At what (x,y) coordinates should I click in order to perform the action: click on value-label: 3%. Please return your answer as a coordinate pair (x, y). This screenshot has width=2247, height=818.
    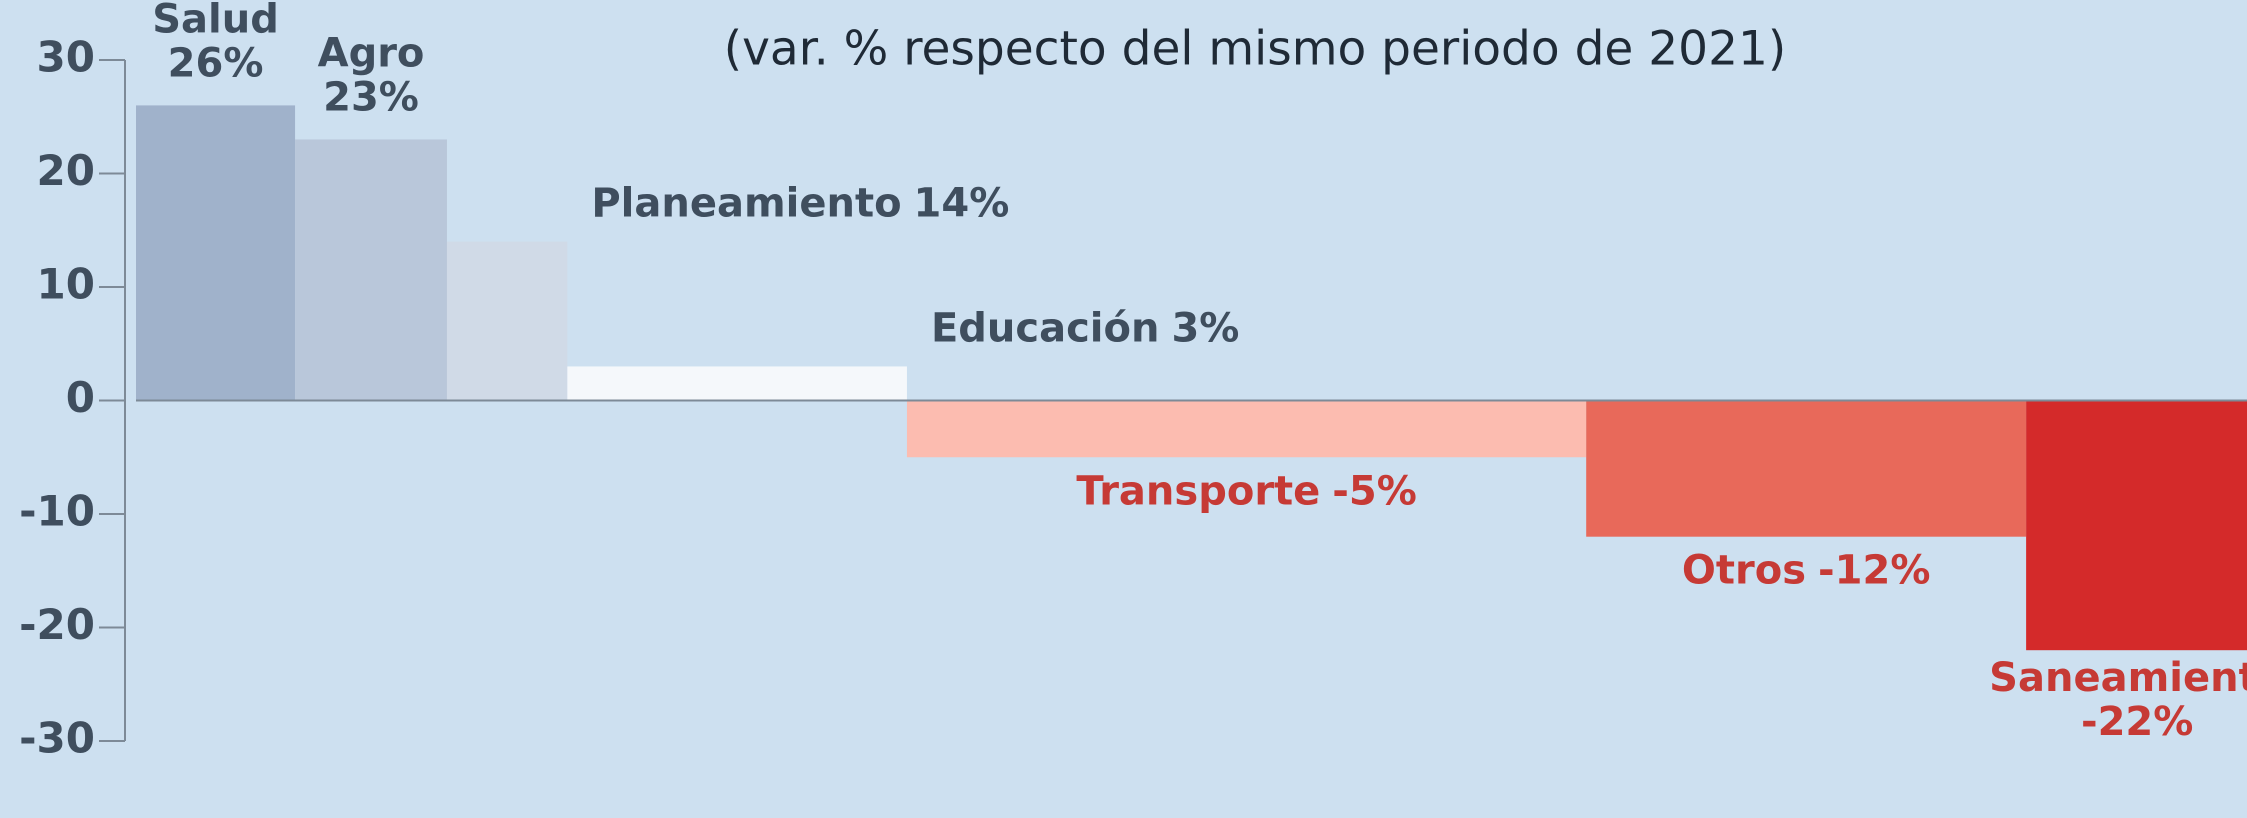
    Looking at the image, I should click on (1205, 328).